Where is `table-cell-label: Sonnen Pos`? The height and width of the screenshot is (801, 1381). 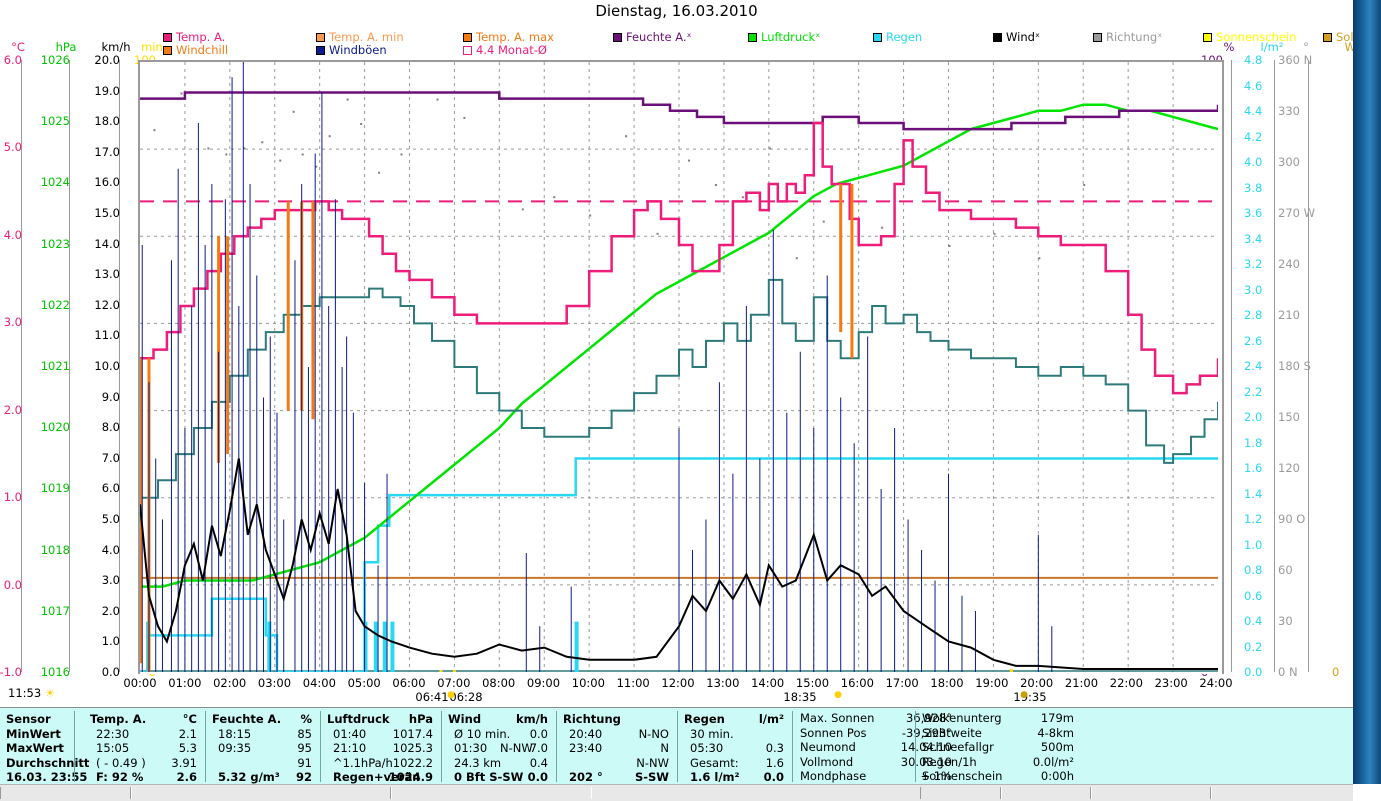 table-cell-label: Sonnen Pos is located at coordinates (833, 732).